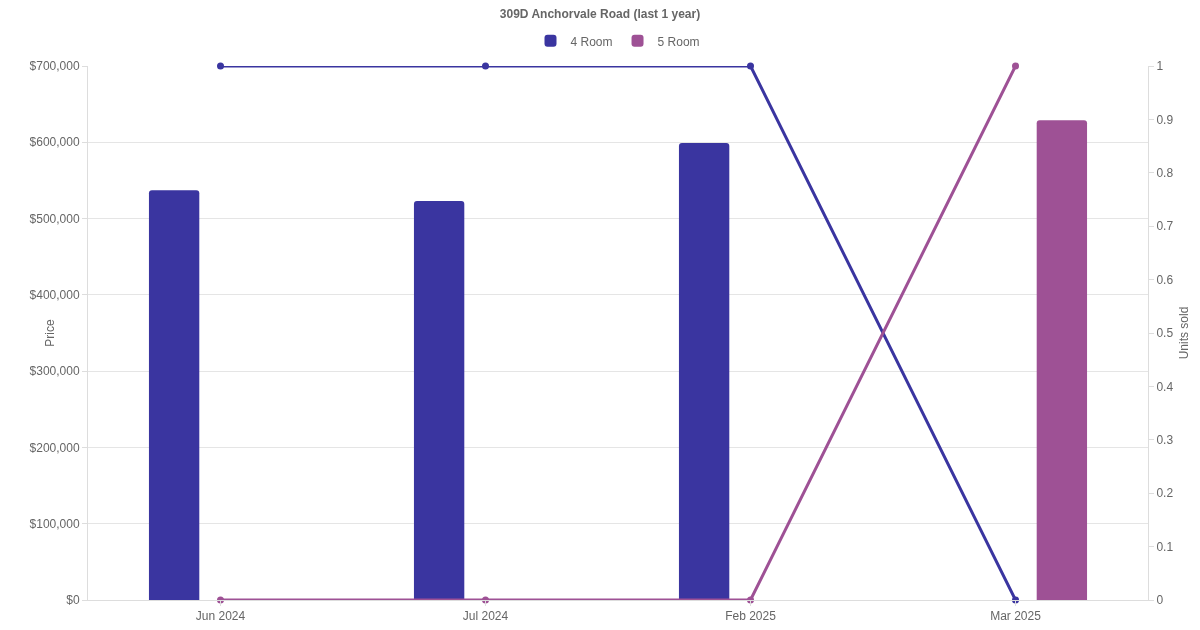  Describe the element at coordinates (54, 523) in the screenshot. I see `y-tick-label: $100,000` at that location.